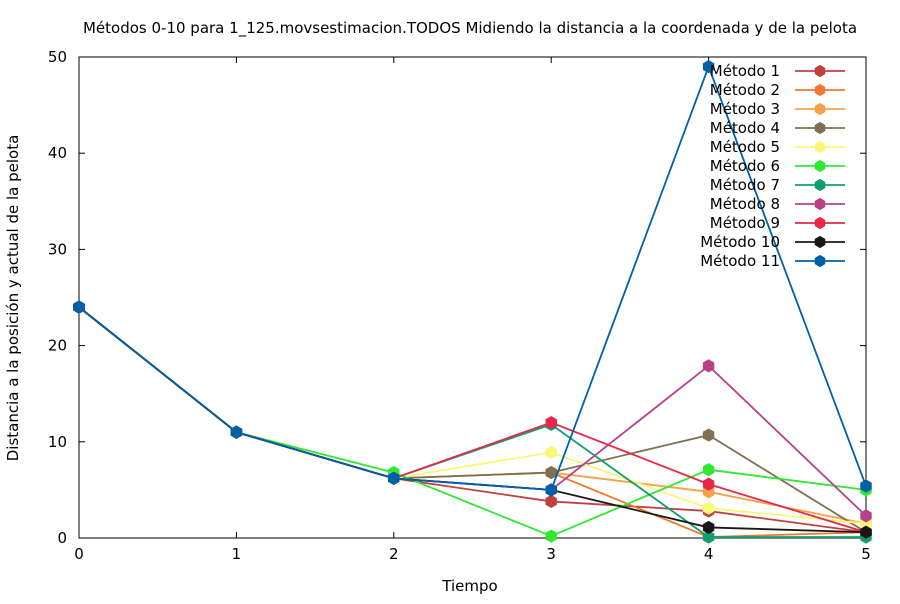 Image resolution: width=900 pixels, height=604 pixels. I want to click on legend-item: Método 7, so click(777, 185).